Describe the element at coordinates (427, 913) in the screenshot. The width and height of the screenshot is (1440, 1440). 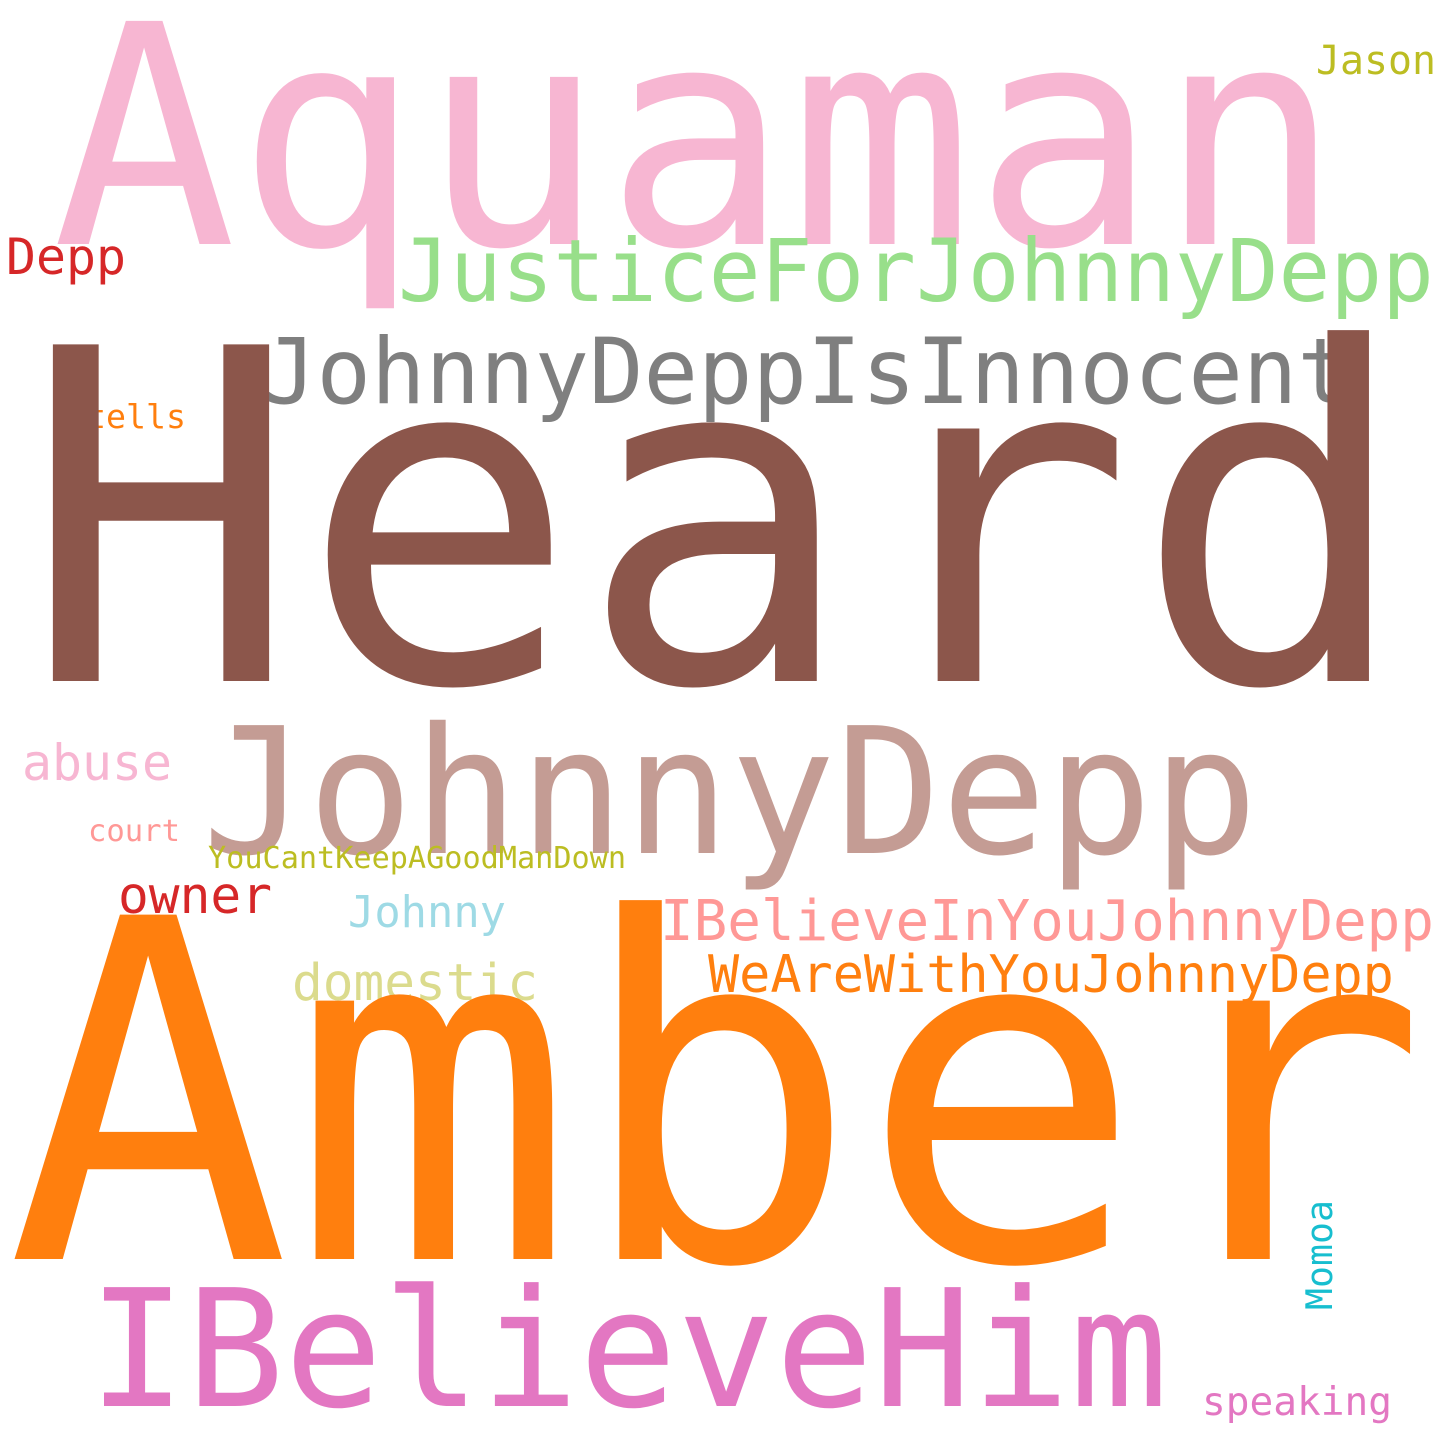
I see `word-johnny: Johnny` at that location.